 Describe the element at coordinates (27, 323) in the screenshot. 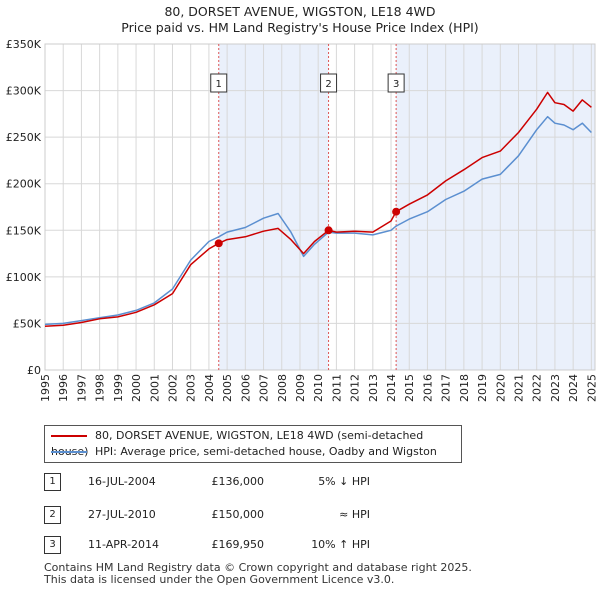

I see `y-tick-label: £50K` at that location.